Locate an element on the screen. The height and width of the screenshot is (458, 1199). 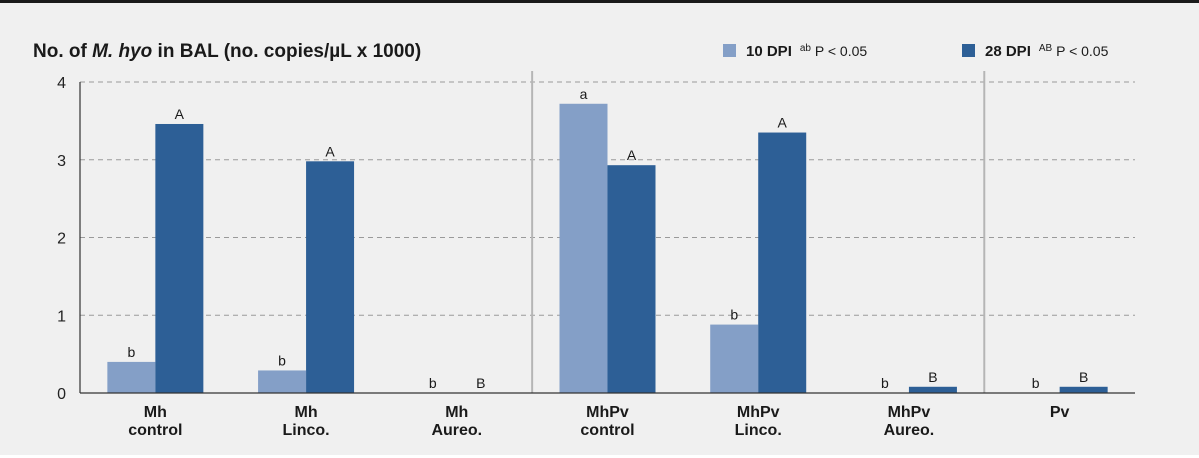
x-tick-label-line: Pv is located at coordinates (1060, 412).